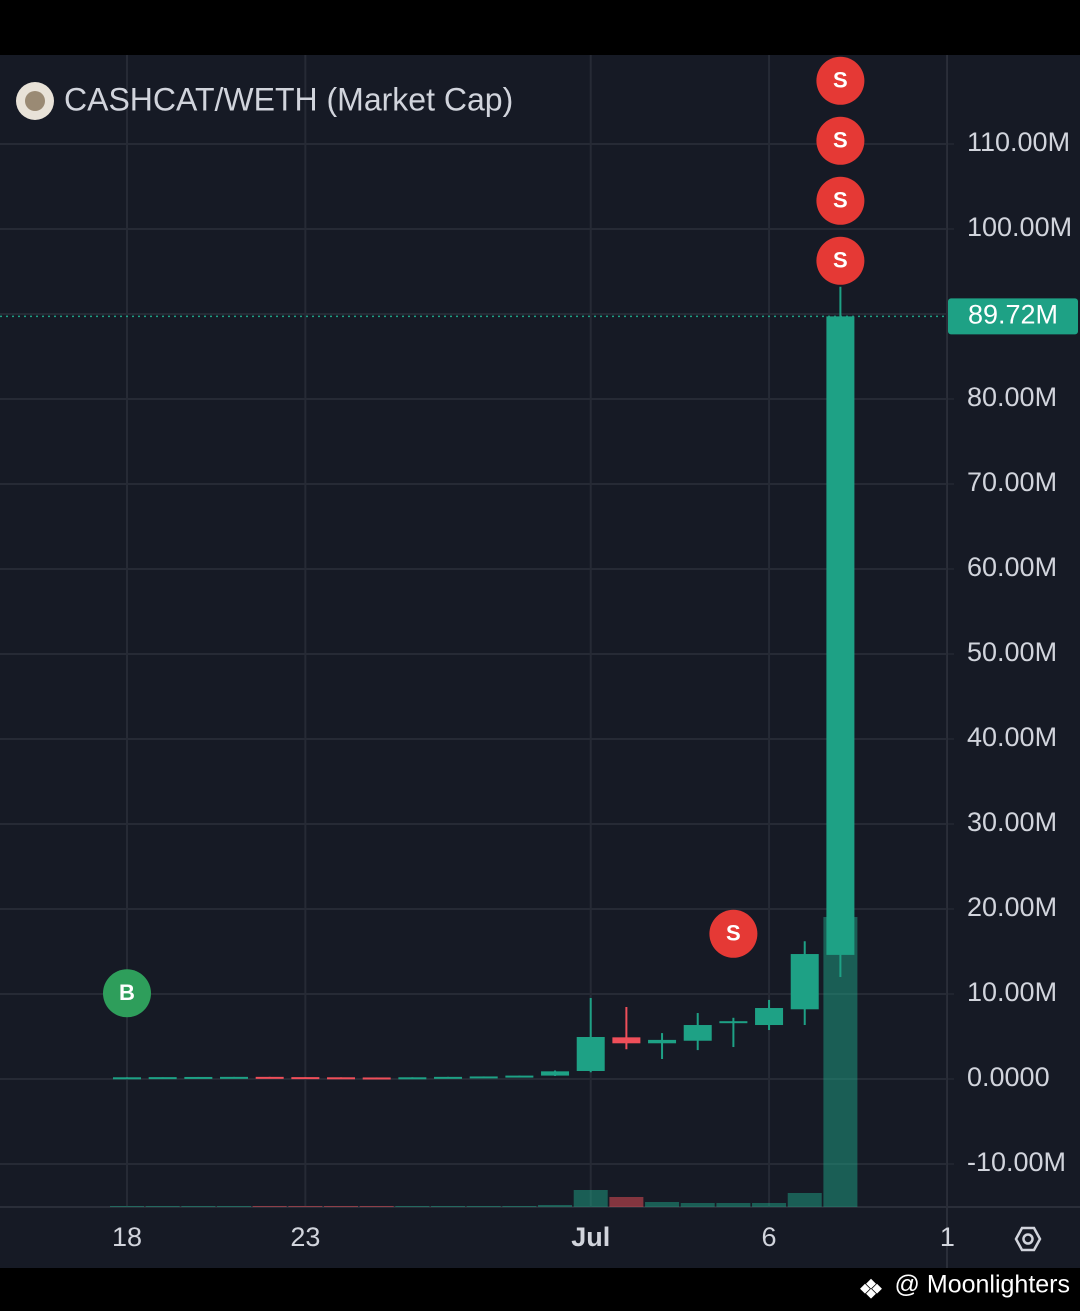 The height and width of the screenshot is (1311, 1080). I want to click on x-tick-label: 1, so click(947, 1237).